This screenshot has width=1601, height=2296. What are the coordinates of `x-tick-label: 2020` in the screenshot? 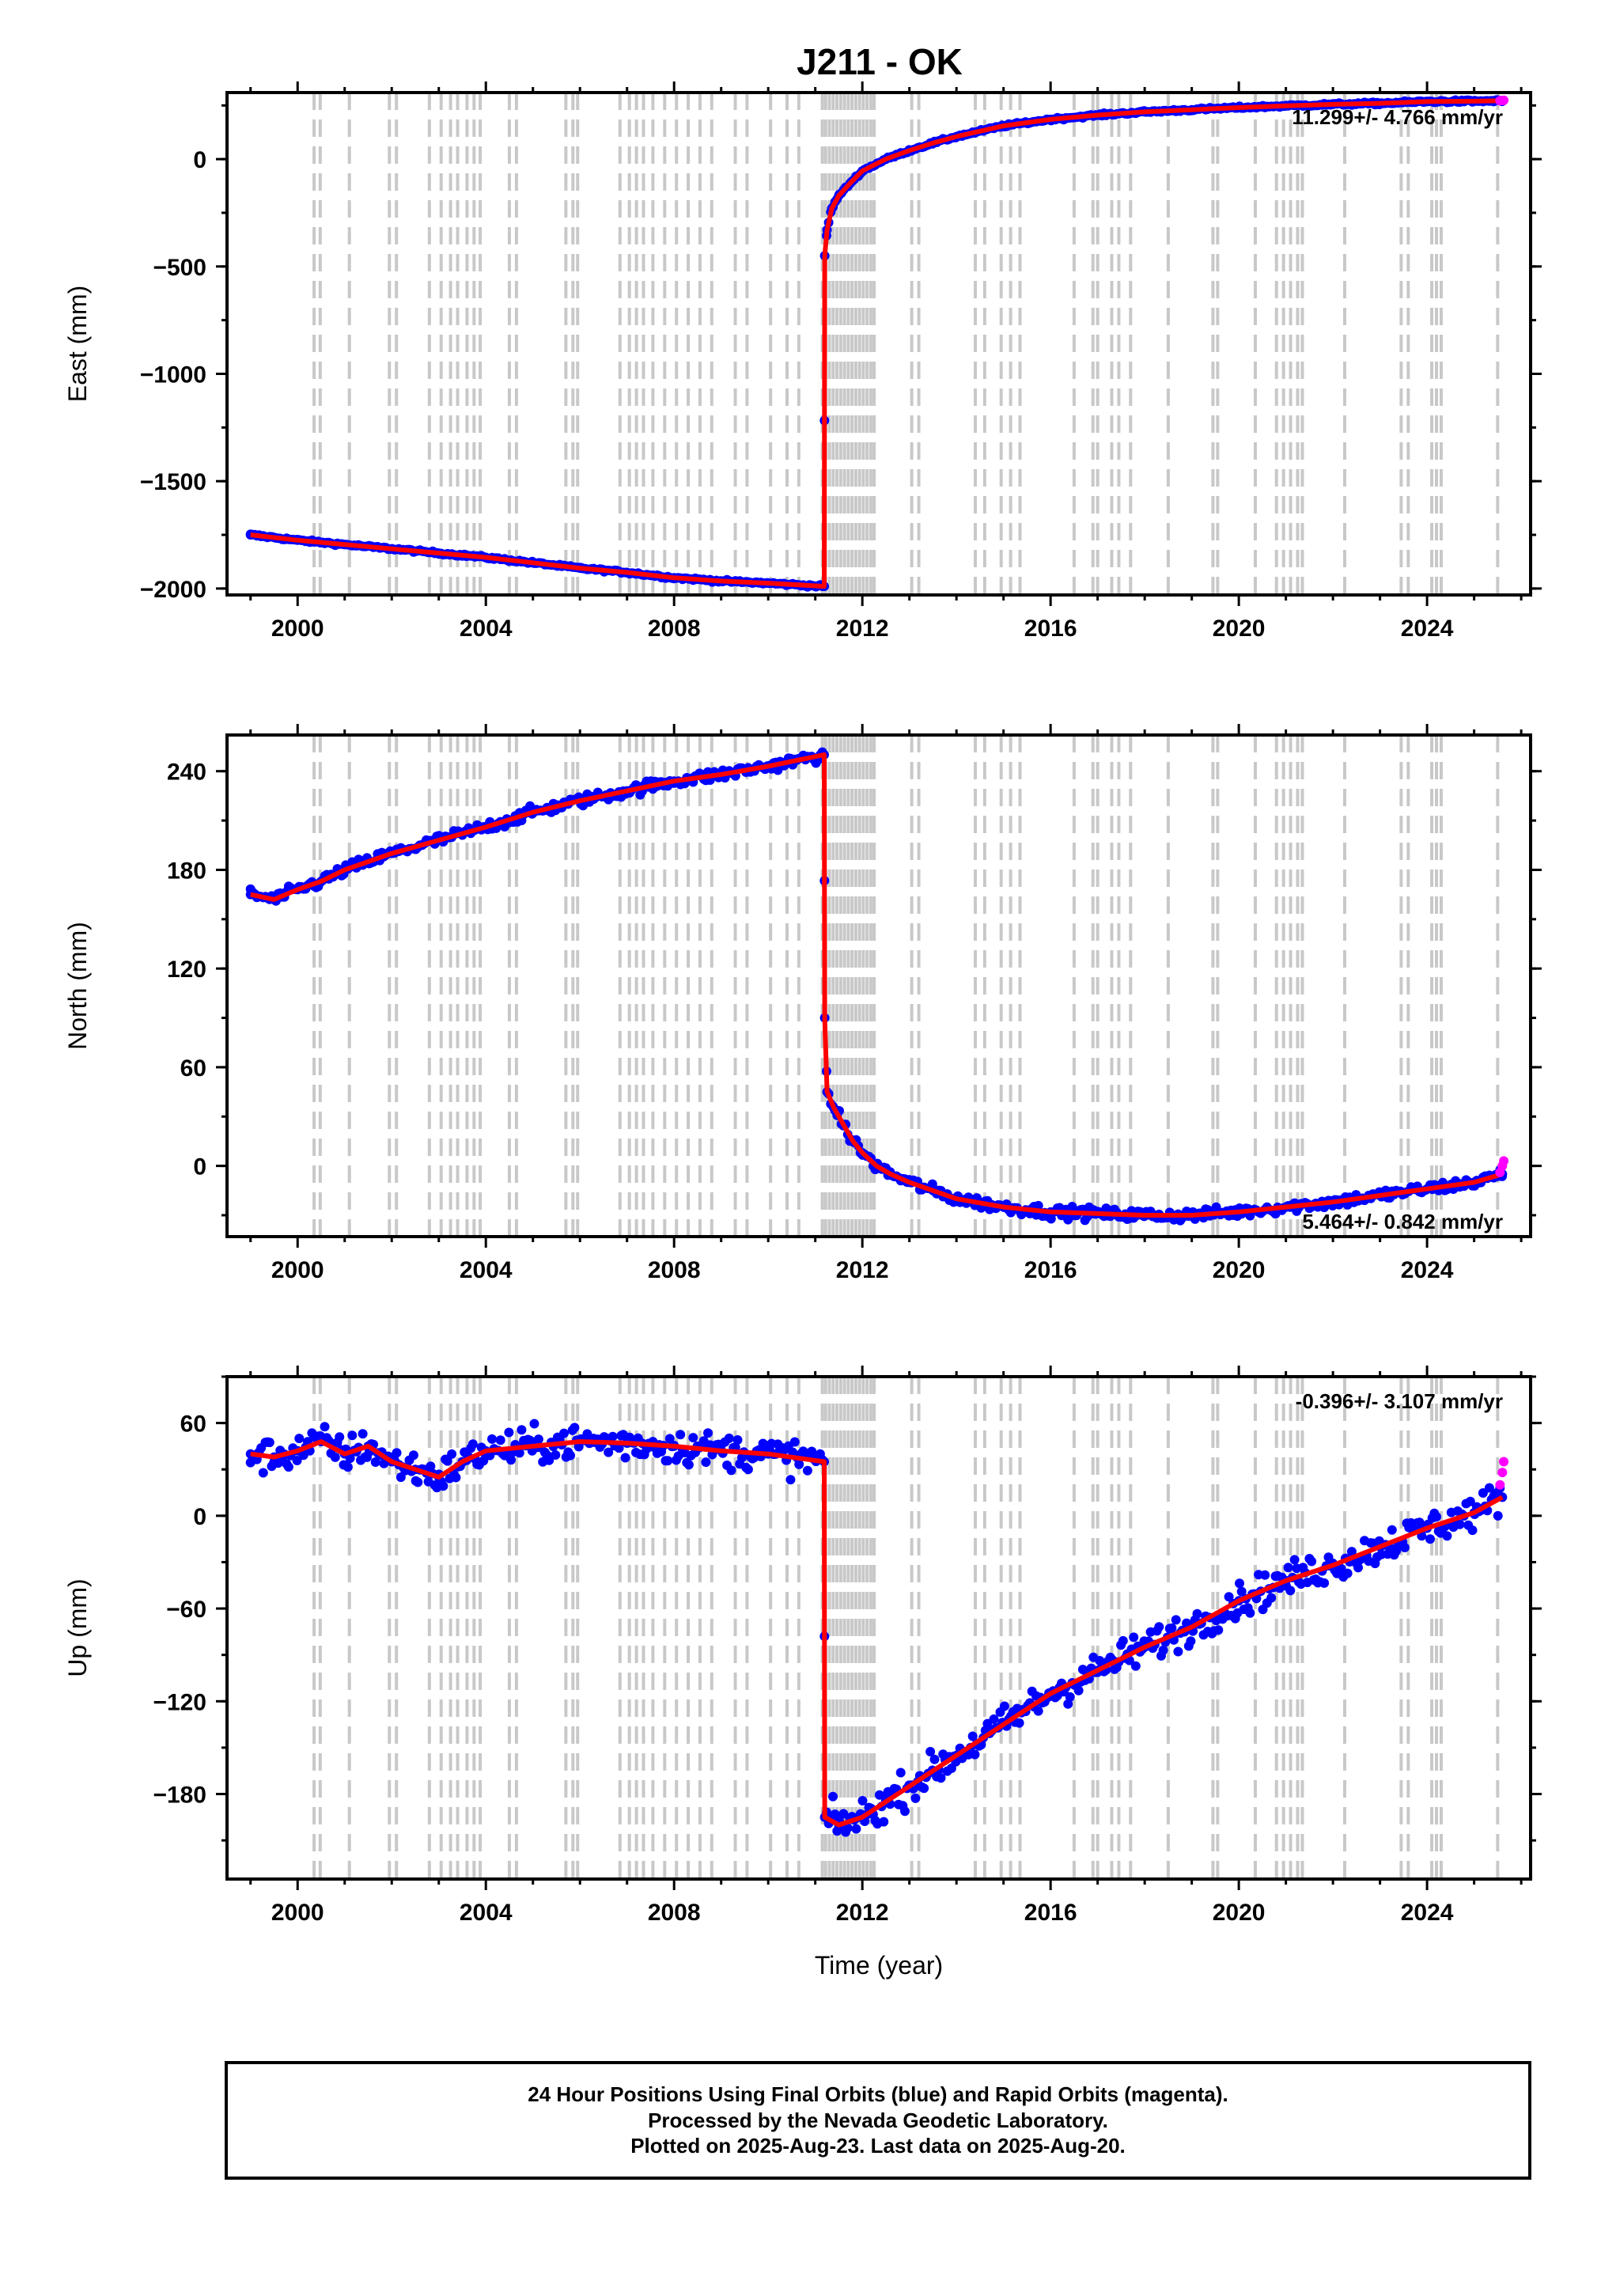 It's located at (1239, 1270).